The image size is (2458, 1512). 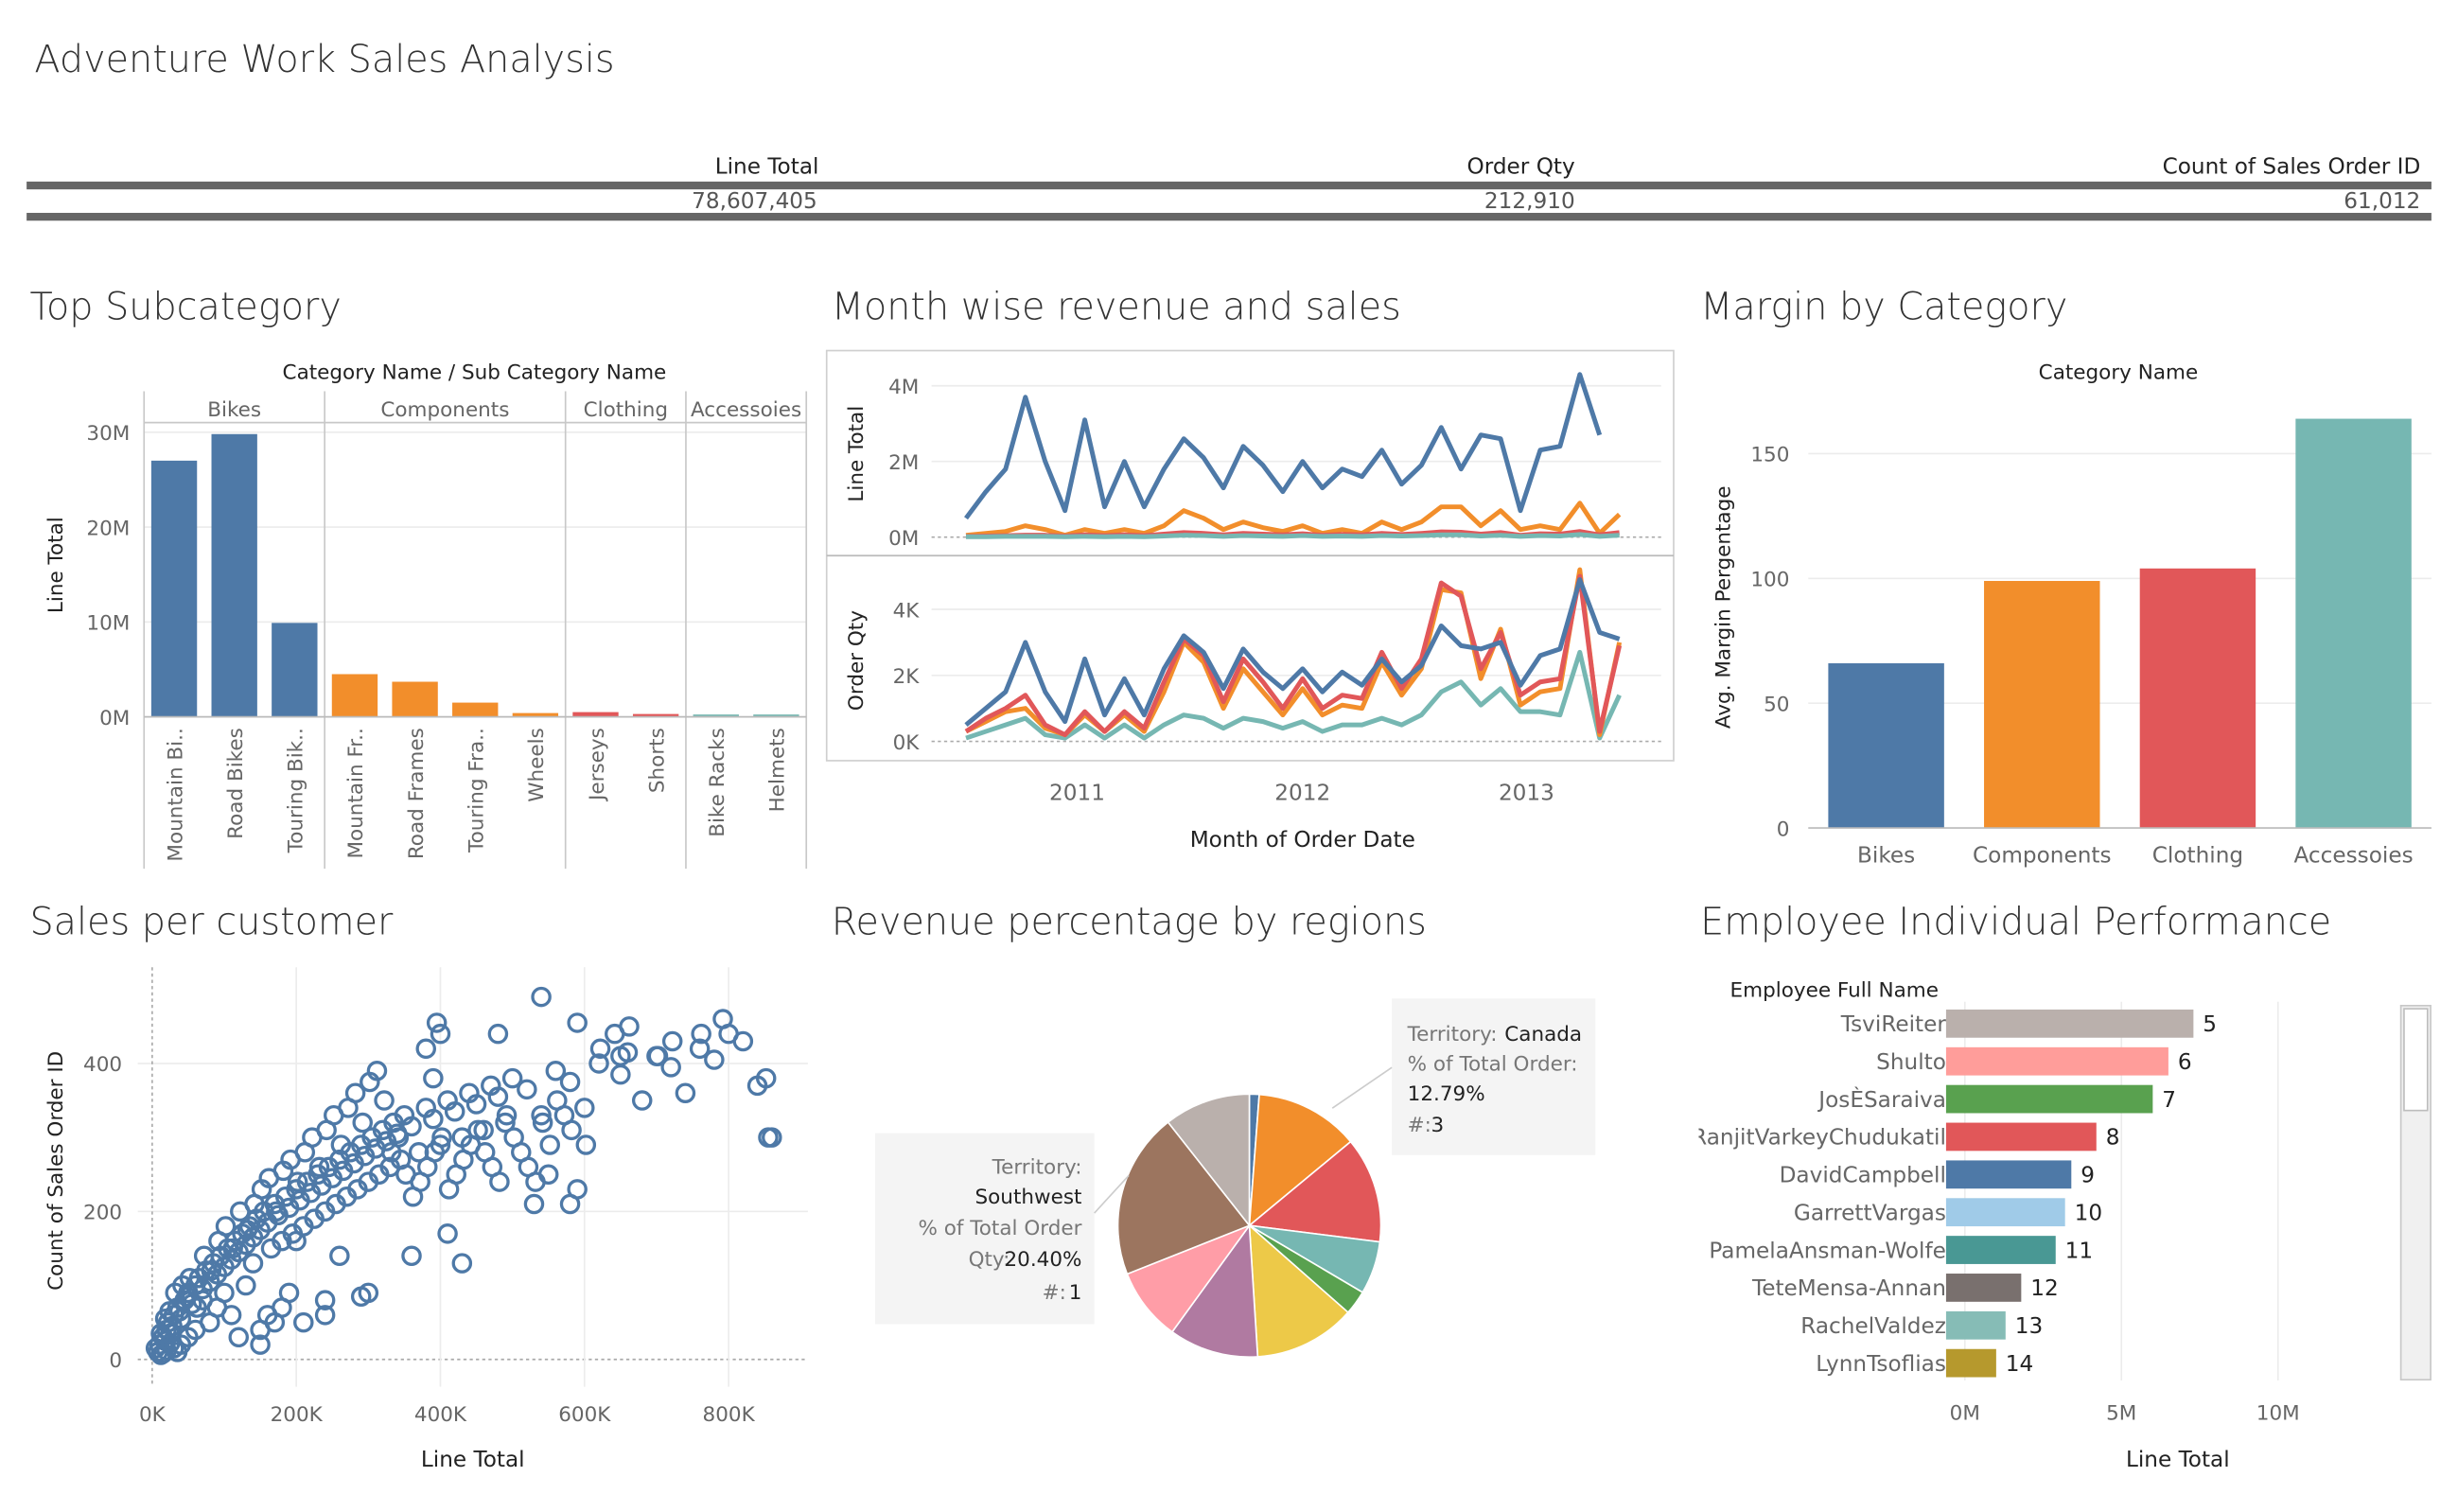 What do you see at coordinates (2278, 1413) in the screenshot?
I see `employee-x-tick: 10M` at bounding box center [2278, 1413].